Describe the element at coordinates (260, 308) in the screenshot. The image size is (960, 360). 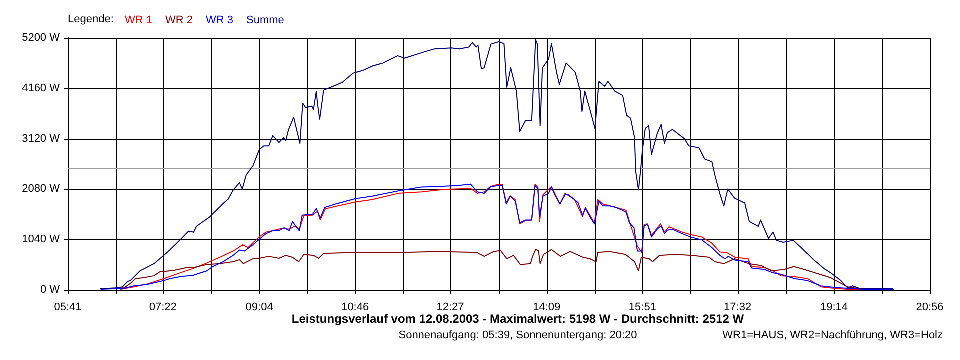
I see `x-tick-label: 09:04` at that location.